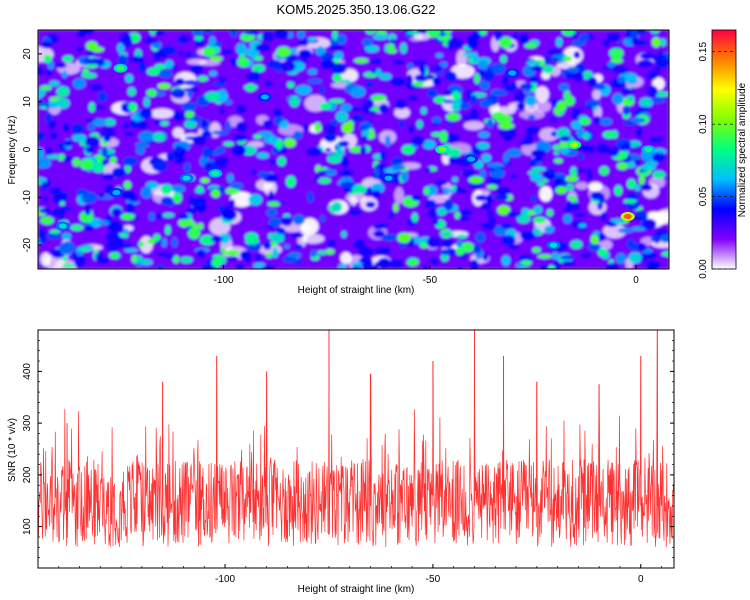 The height and width of the screenshot is (600, 750). I want to click on snr-x-axis-label: Height of straight line (km), so click(356, 589).